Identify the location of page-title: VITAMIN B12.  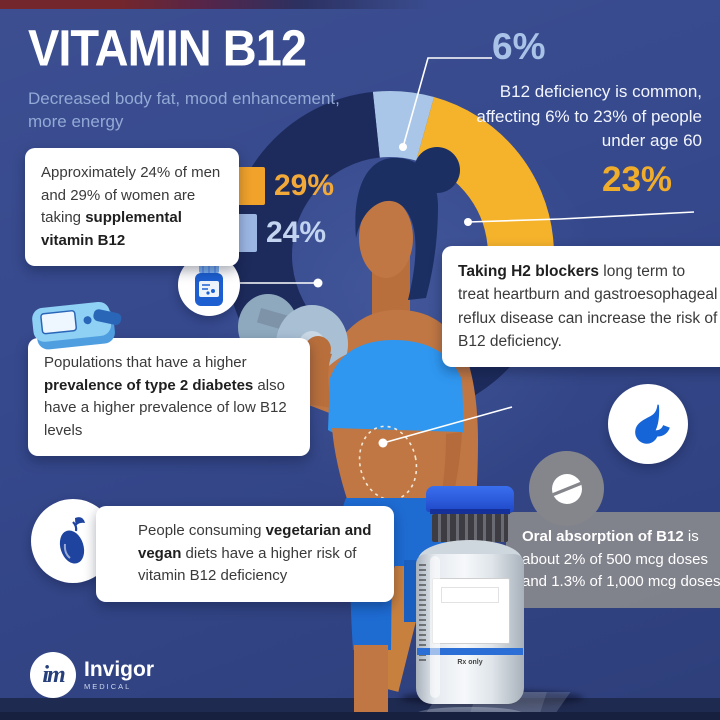
(167, 48).